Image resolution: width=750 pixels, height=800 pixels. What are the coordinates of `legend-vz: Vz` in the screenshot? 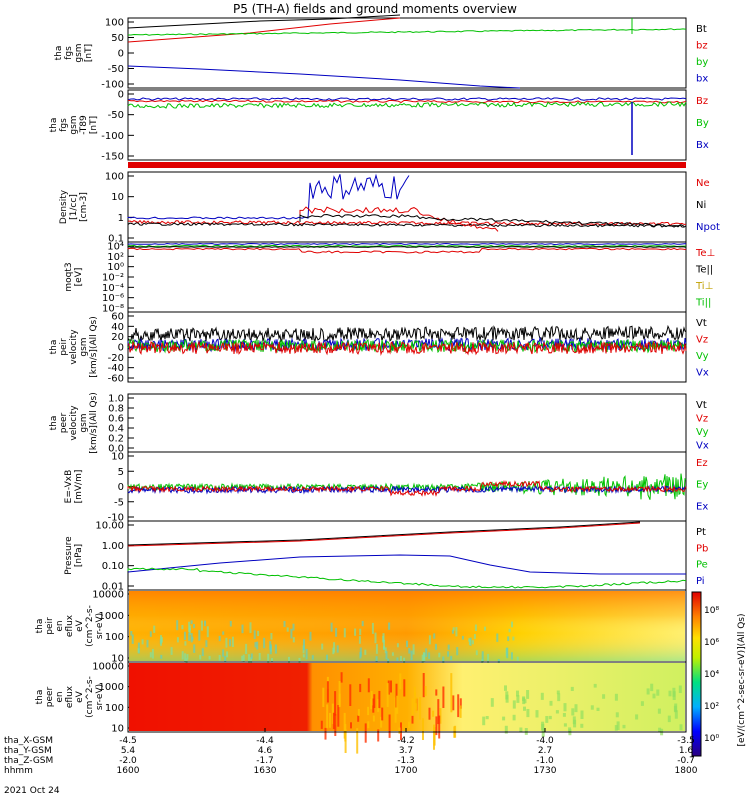 It's located at (702, 419).